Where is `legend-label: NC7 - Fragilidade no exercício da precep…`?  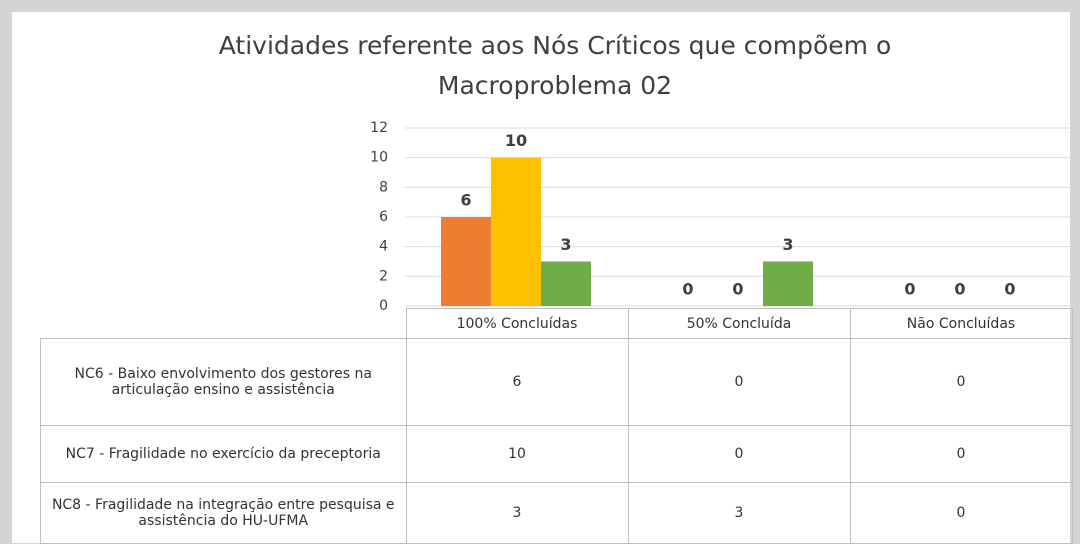
legend-label: NC7 - Fragilidade no exercício da precep… is located at coordinates (223, 454).